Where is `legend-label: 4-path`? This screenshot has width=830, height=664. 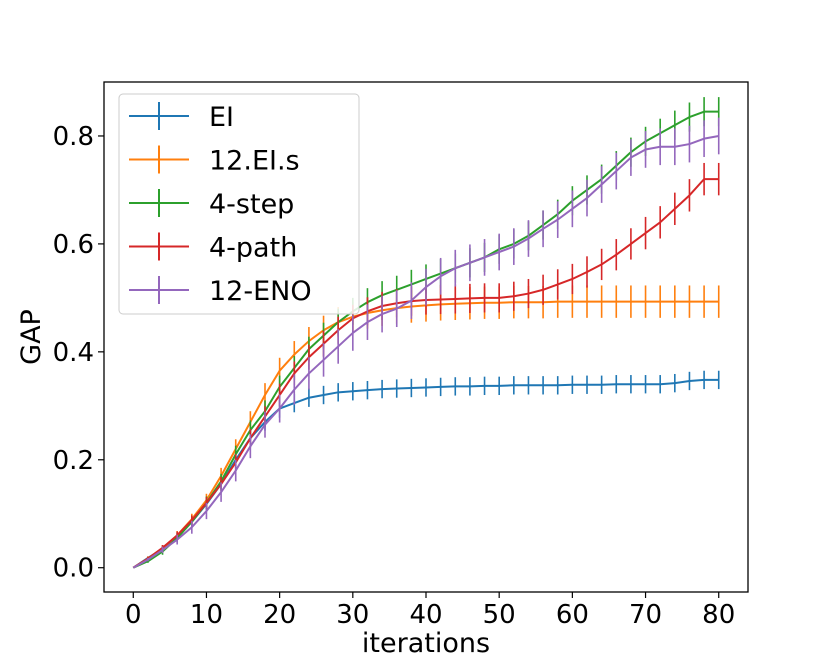 legend-label: 4-path is located at coordinates (253, 248).